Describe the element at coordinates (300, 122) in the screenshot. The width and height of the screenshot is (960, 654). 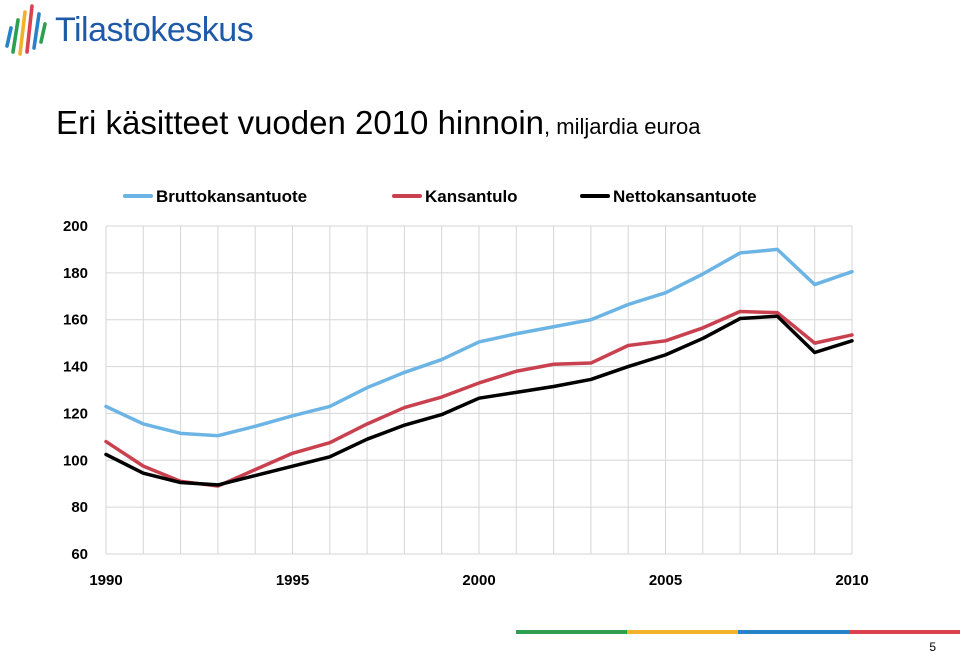
I see `title-main: Eri käsitteet vuoden 2010 hinnoin` at that location.